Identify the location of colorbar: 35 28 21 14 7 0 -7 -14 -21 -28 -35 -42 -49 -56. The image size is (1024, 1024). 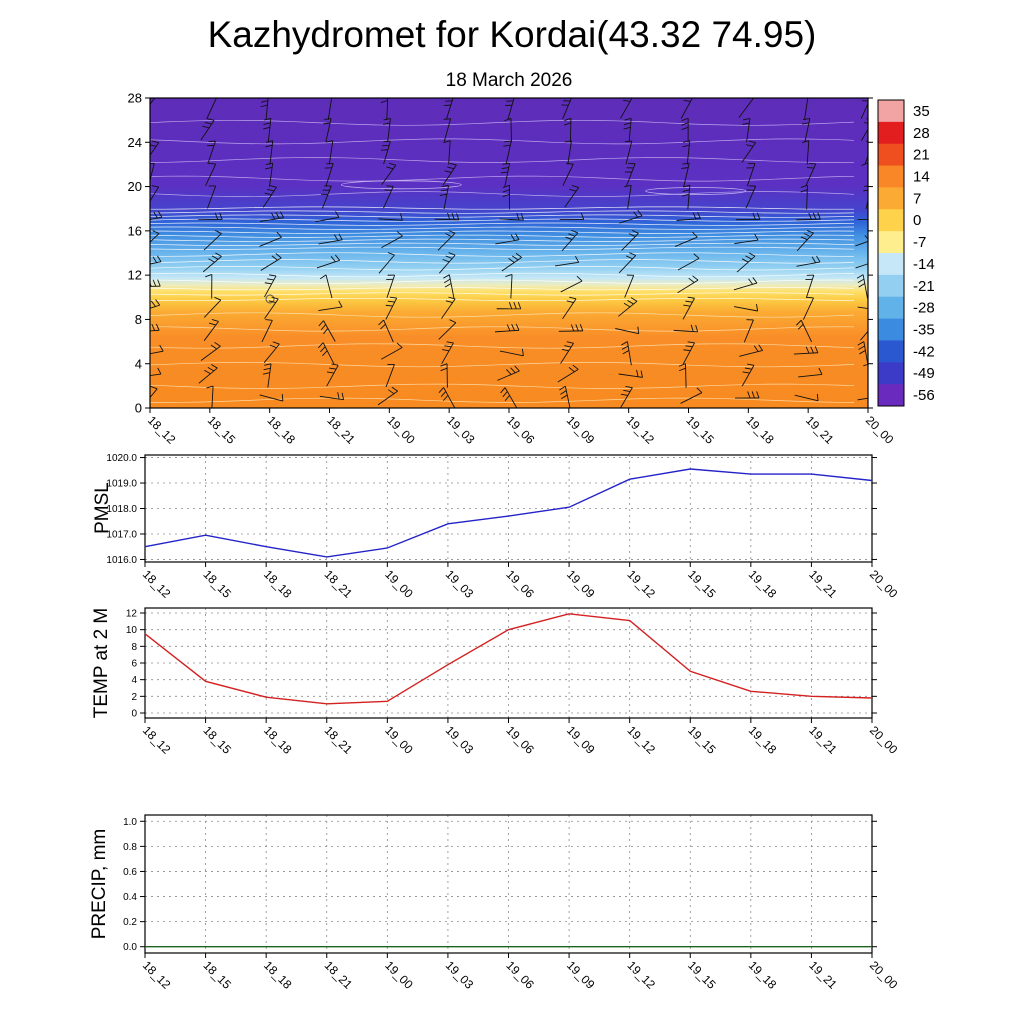
(906, 253).